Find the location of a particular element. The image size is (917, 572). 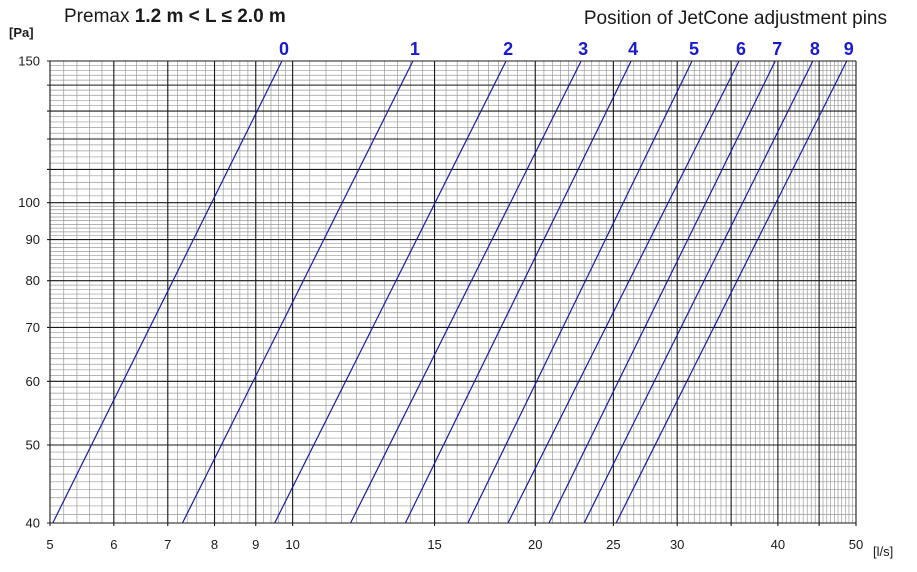

y-axis-label: [Pa] is located at coordinates (21, 32).